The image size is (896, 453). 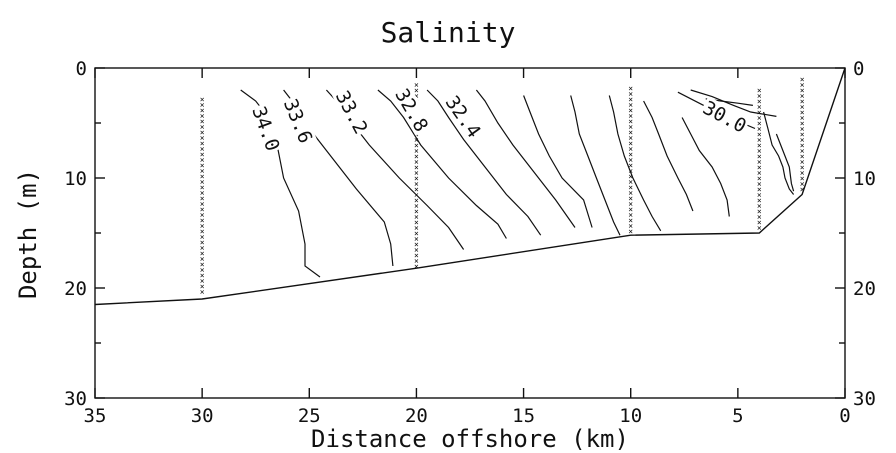 I want to click on contour-label-1: 33.6, so click(x=298, y=121).